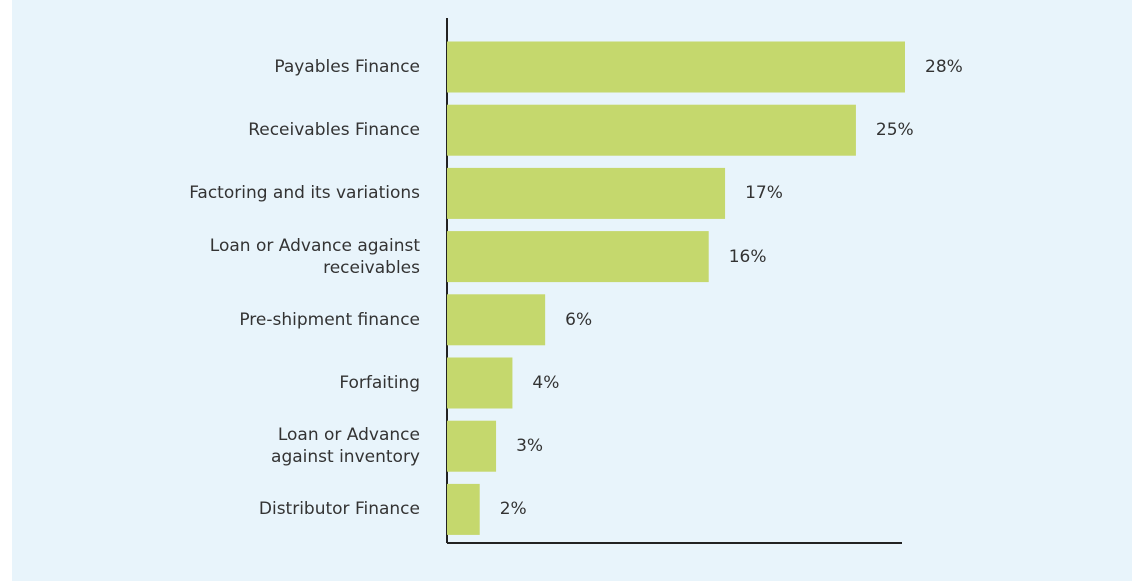  I want to click on value-label: 28%, so click(944, 67).